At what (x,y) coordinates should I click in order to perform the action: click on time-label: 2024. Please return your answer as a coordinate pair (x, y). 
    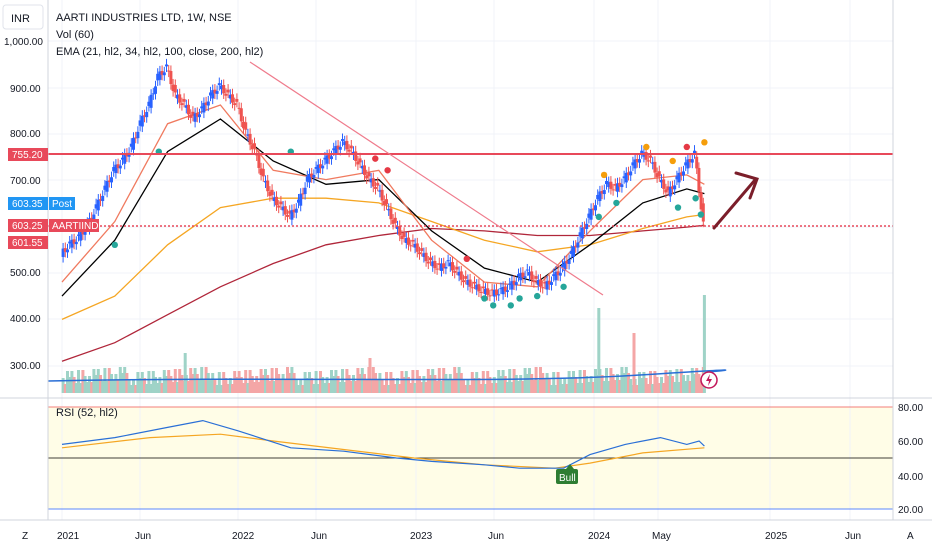
    Looking at the image, I should click on (599, 536).